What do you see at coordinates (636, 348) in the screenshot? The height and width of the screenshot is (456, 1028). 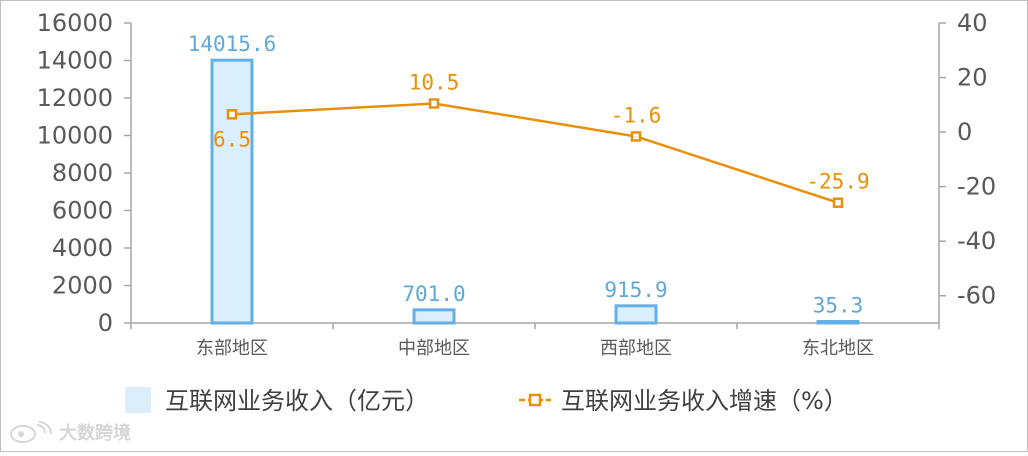 I see `x-tick-label: 西部地区` at bounding box center [636, 348].